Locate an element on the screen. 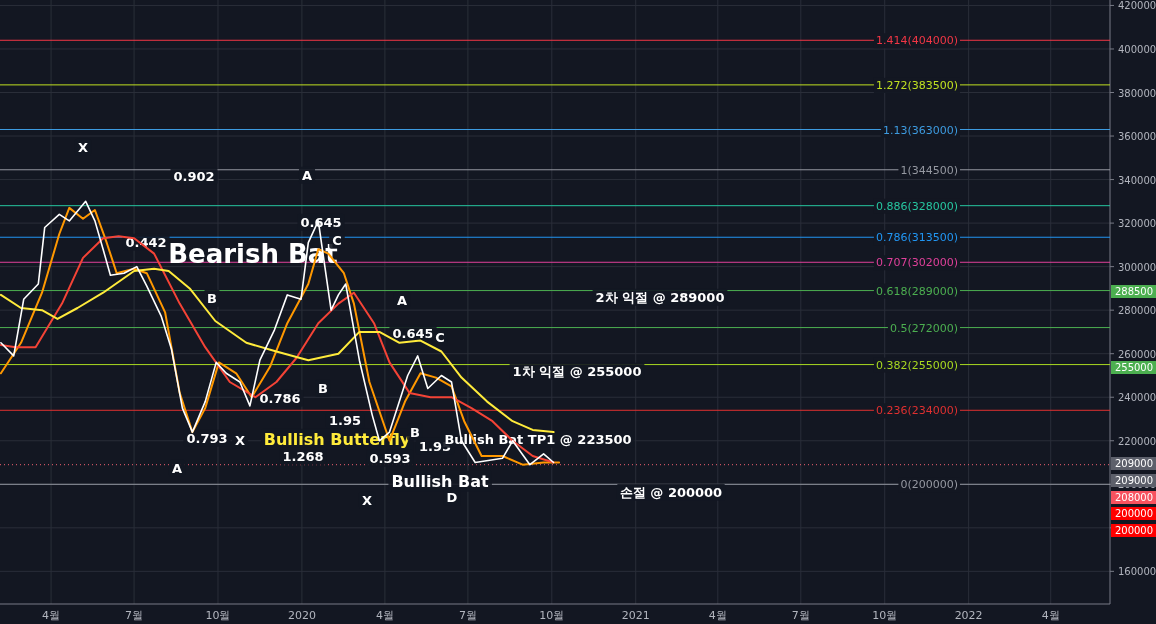 This screenshot has width=1156, height=624. ref-line-label: 0(200000) is located at coordinates (929, 485).